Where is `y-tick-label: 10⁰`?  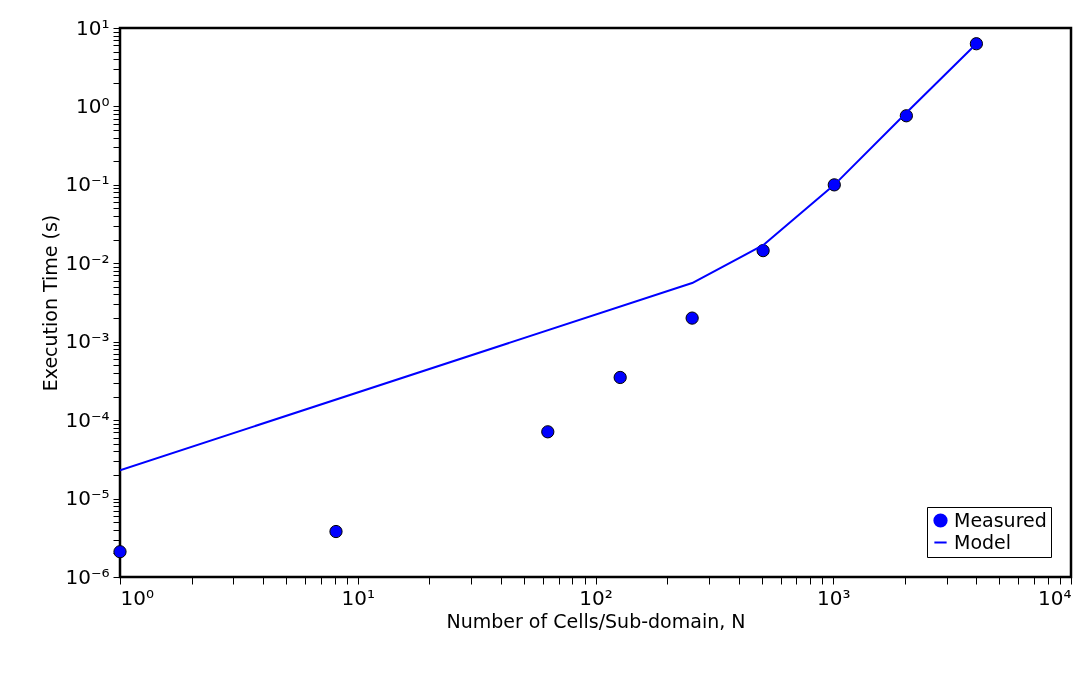 y-tick-label: 10⁰ is located at coordinates (93, 105).